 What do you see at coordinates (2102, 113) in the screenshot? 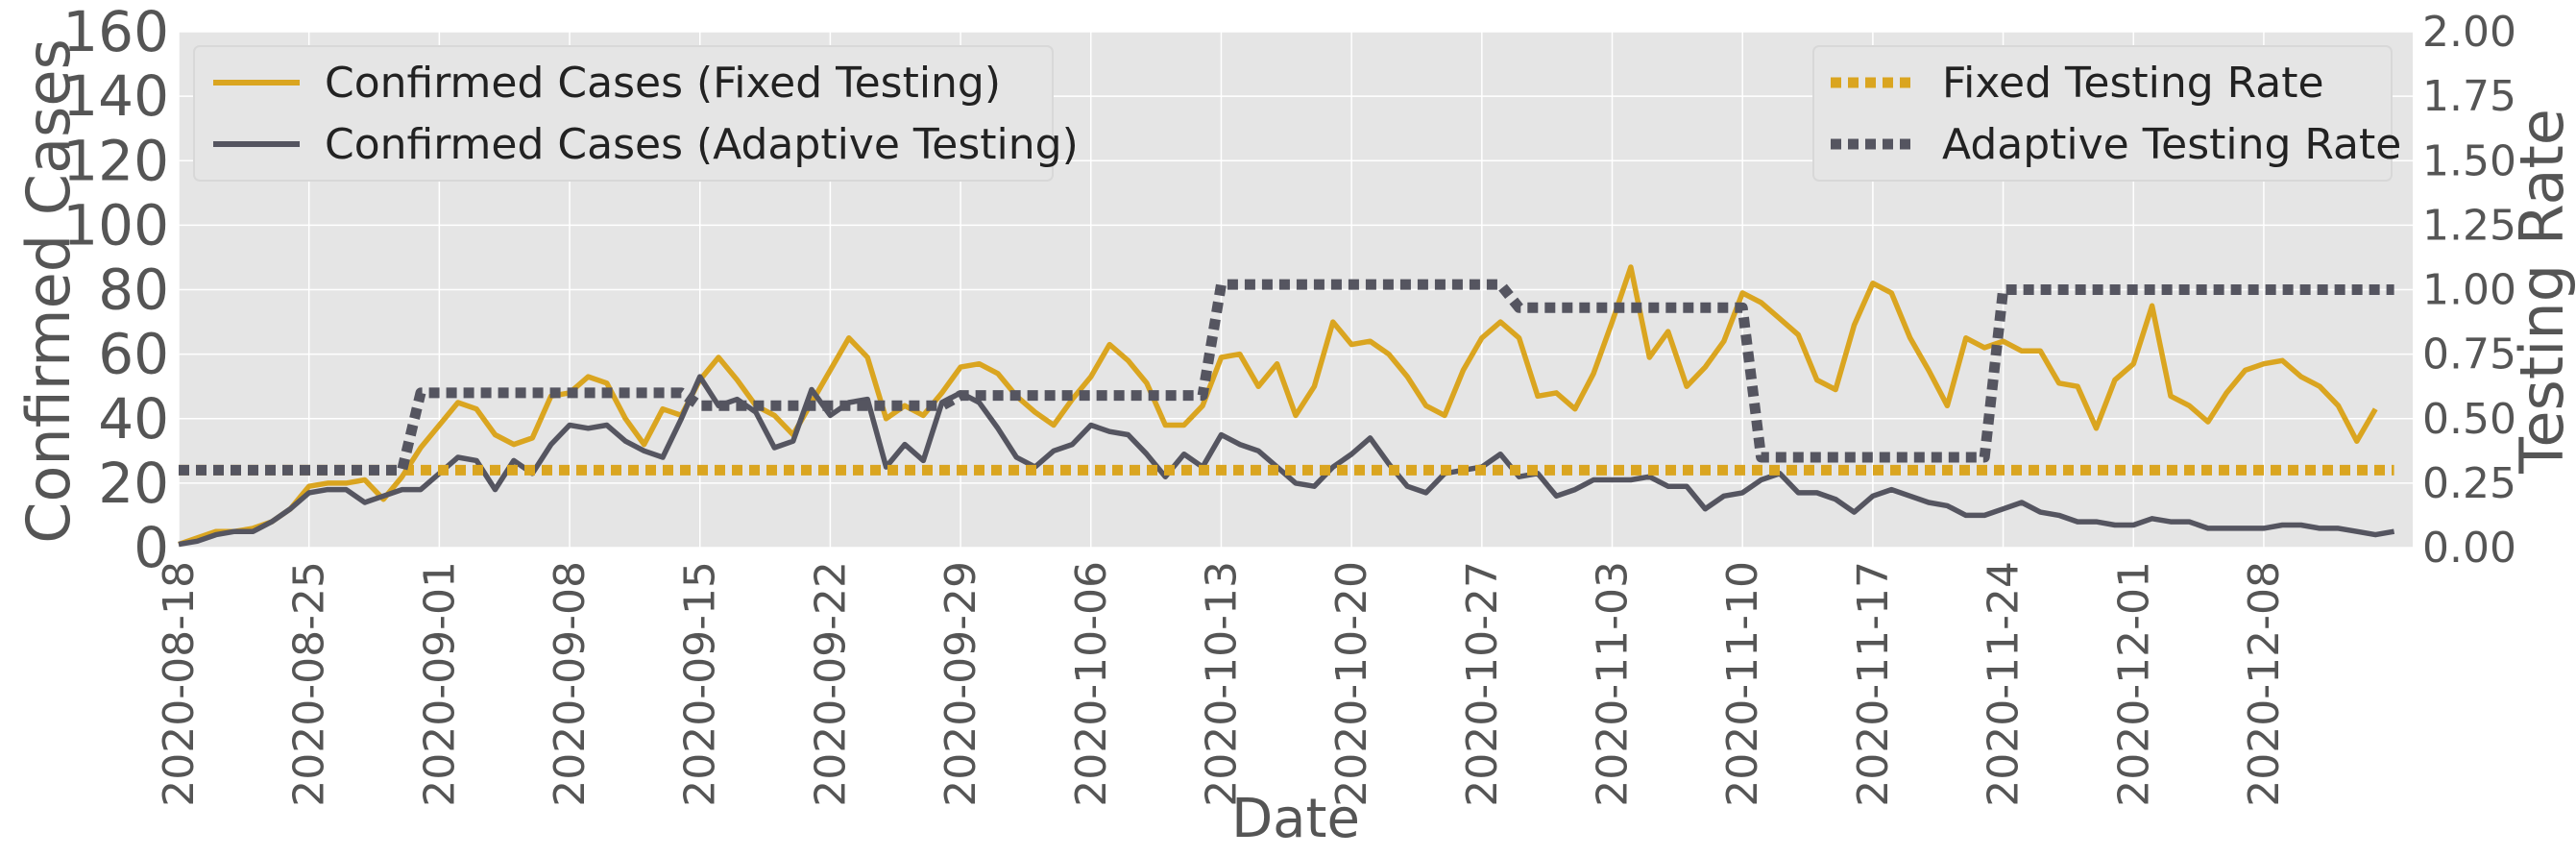
I see `legend-rates-frame` at bounding box center [2102, 113].